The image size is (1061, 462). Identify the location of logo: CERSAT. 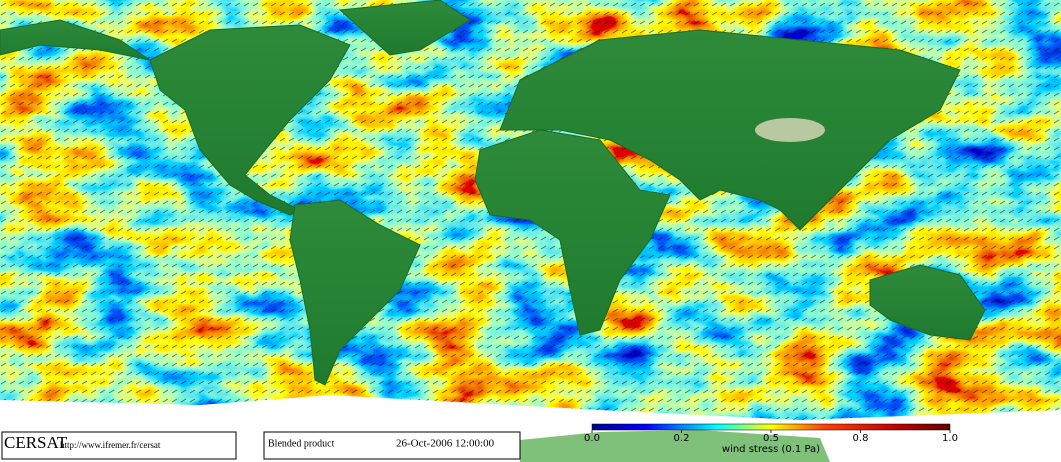
(36, 442).